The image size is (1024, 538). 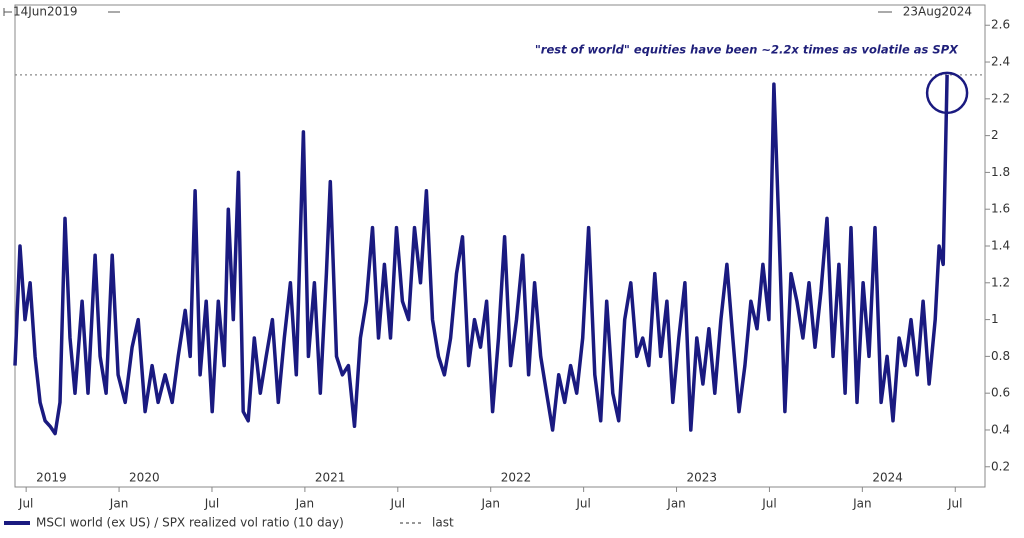 I want to click on y-tick-label: 1.2, so click(x=1000, y=282).